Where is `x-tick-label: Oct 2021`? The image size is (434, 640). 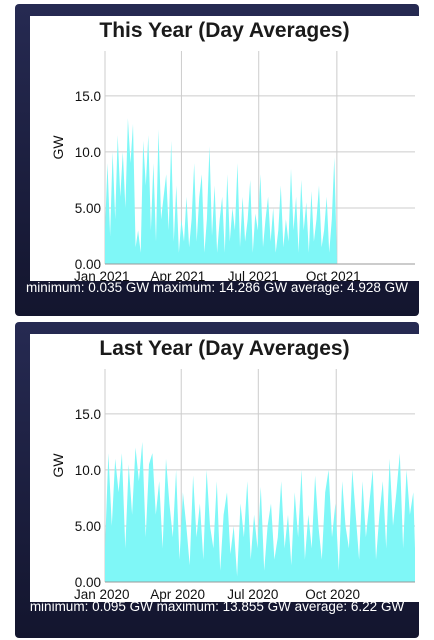 x-tick-label: Oct 2021 is located at coordinates (333, 275).